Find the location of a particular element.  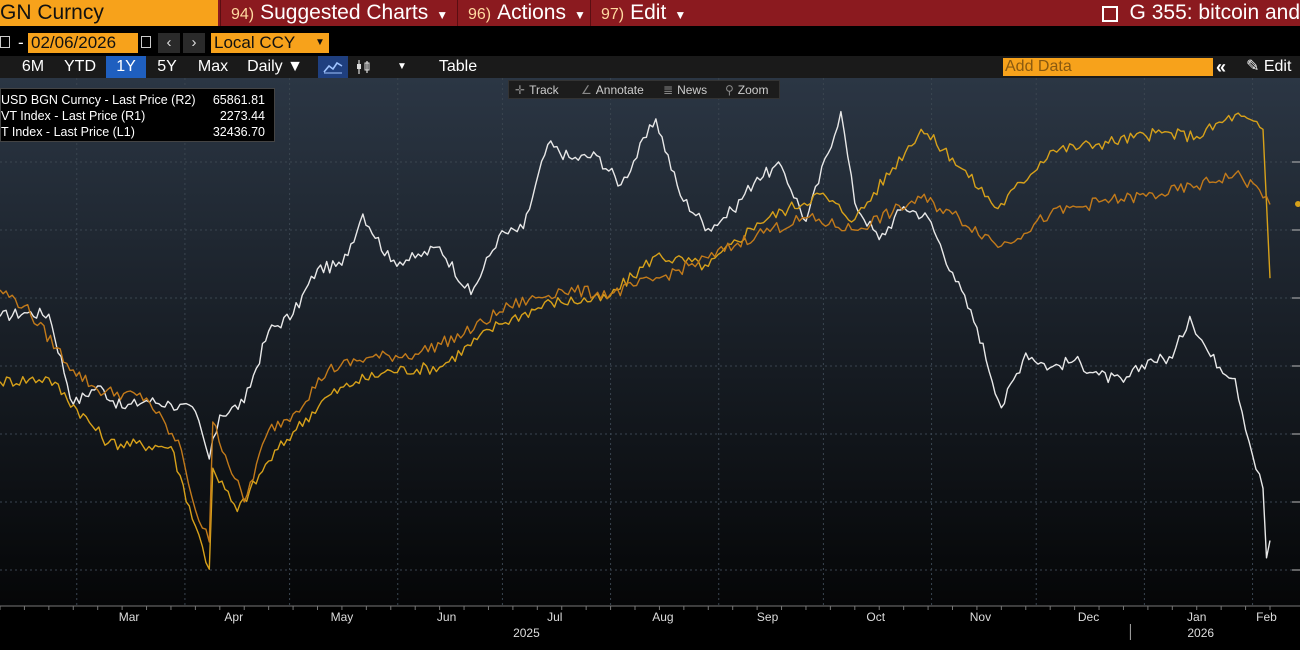

annotate-tool: ∠ Annotate is located at coordinates (612, 90).